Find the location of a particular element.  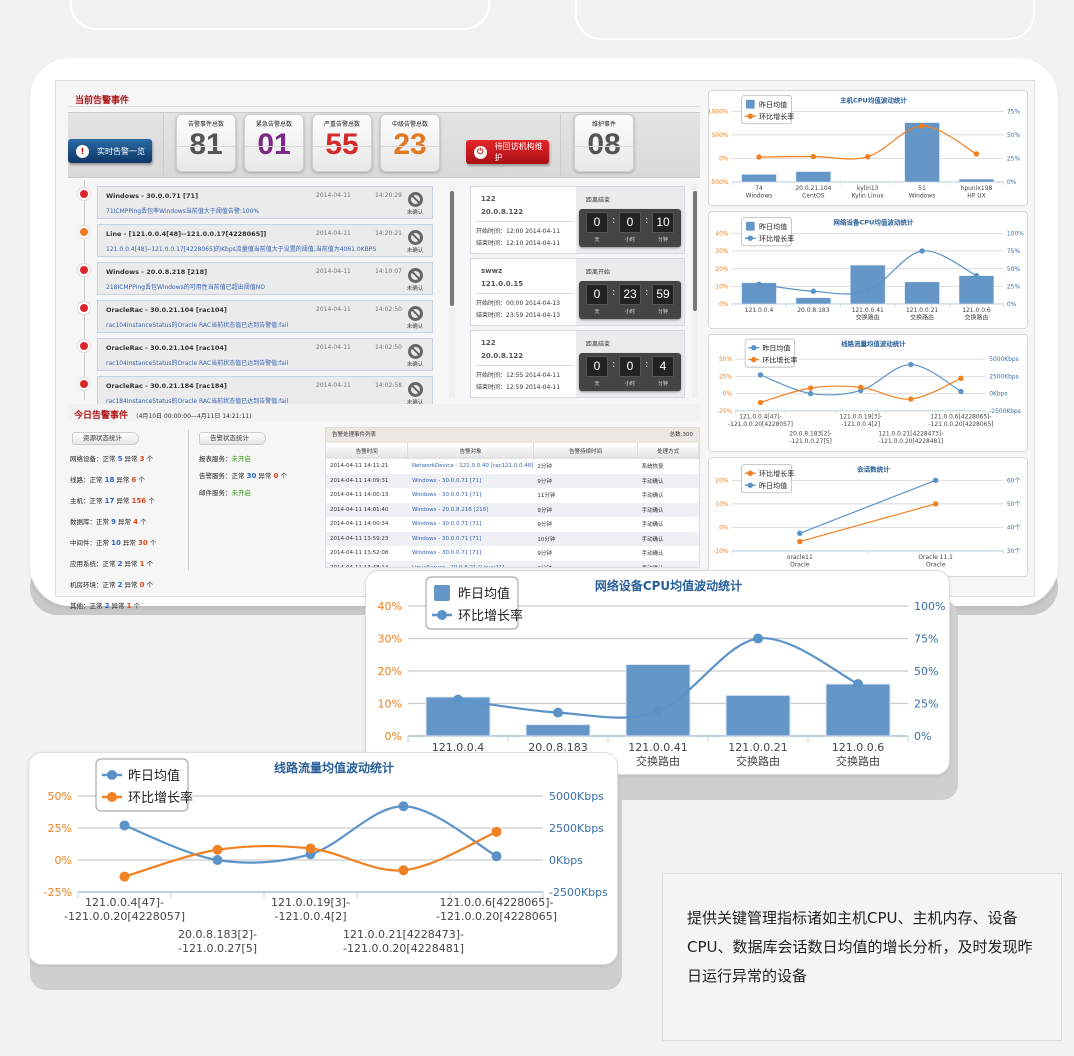

handling-method: 手动确认 is located at coordinates (652, 554).